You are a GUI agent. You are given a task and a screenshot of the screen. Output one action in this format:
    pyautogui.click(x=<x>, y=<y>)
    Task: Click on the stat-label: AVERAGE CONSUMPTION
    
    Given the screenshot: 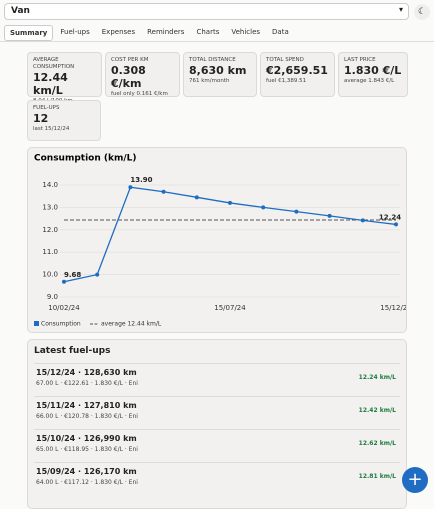 What is the action you would take?
    pyautogui.click(x=54, y=63)
    